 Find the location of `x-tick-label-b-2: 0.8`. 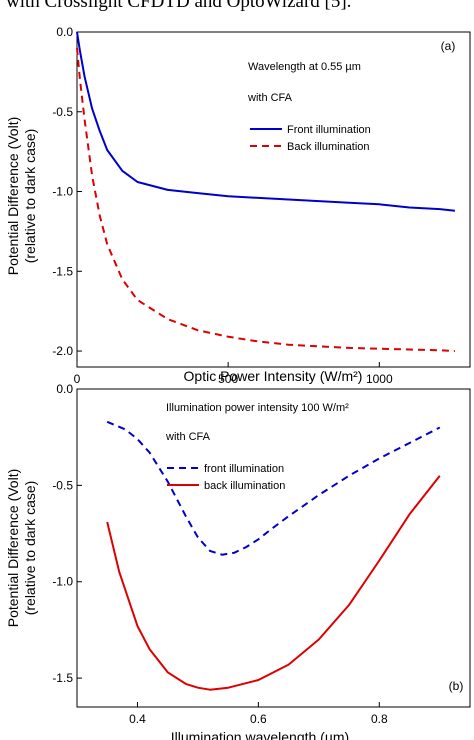

x-tick-label-b-2: 0.8 is located at coordinates (379, 719).